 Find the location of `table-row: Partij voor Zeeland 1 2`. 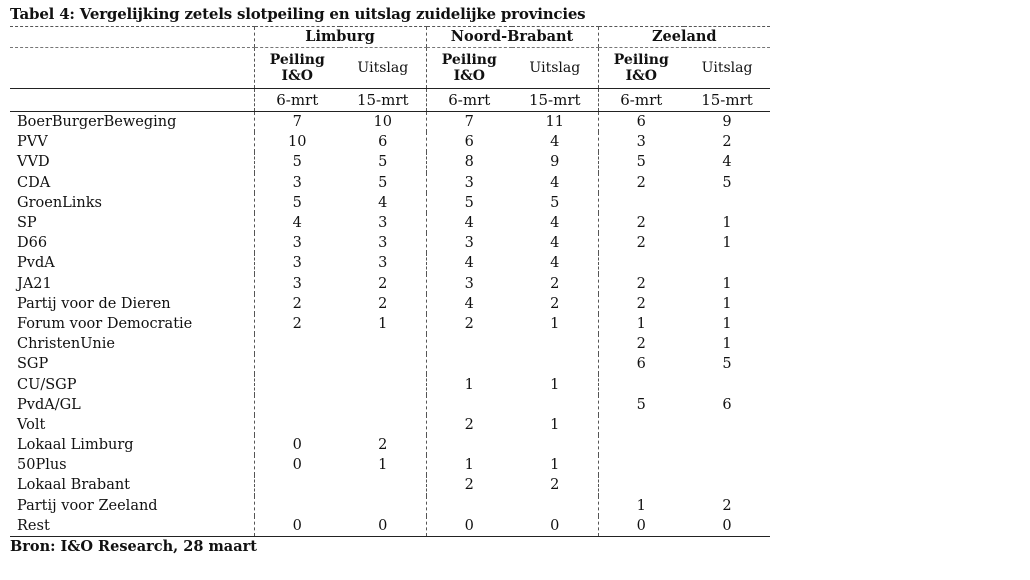

table-row: Partij voor Zeeland 1 2 is located at coordinates (390, 505).